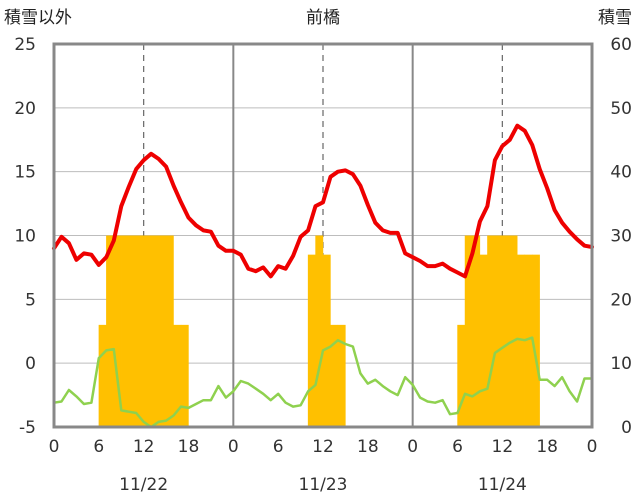  I want to click on right-tick-label: 30, so click(621, 237).